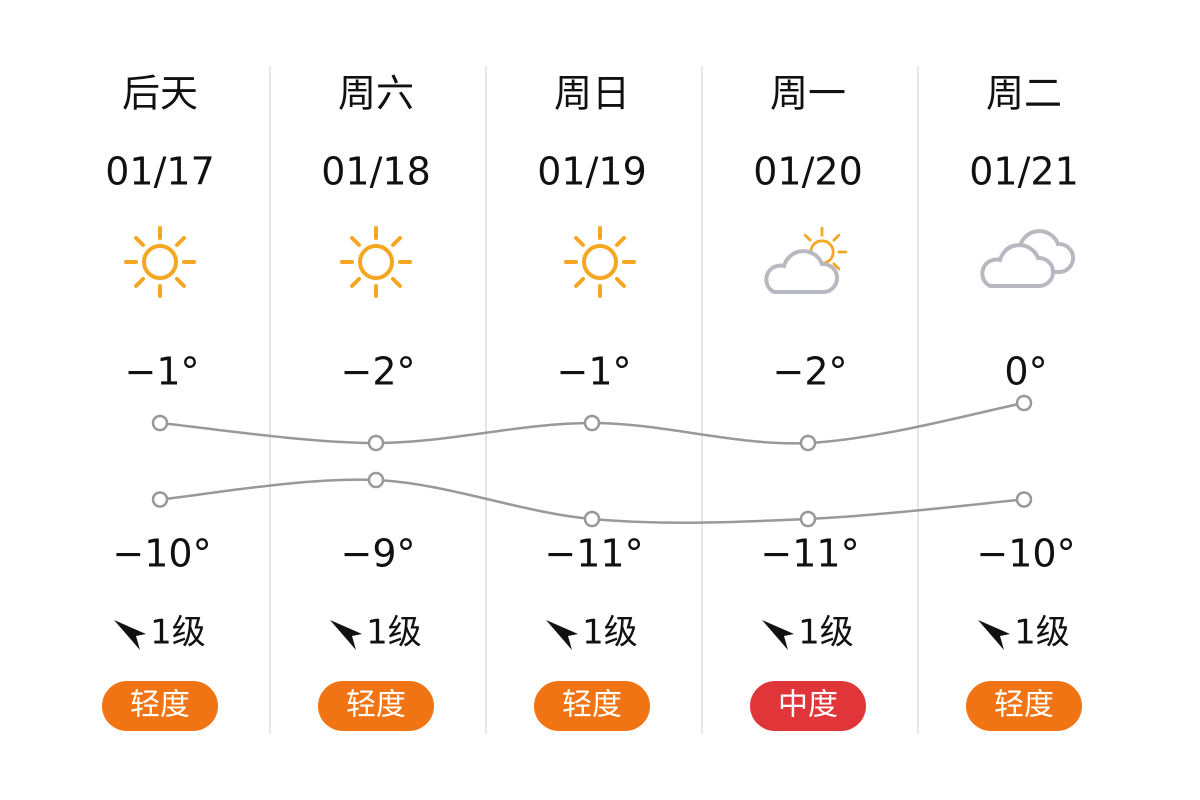 Image resolution: width=1200 pixels, height=800 pixels. Describe the element at coordinates (1024, 172) in the screenshot. I see `date: 01/21` at that location.